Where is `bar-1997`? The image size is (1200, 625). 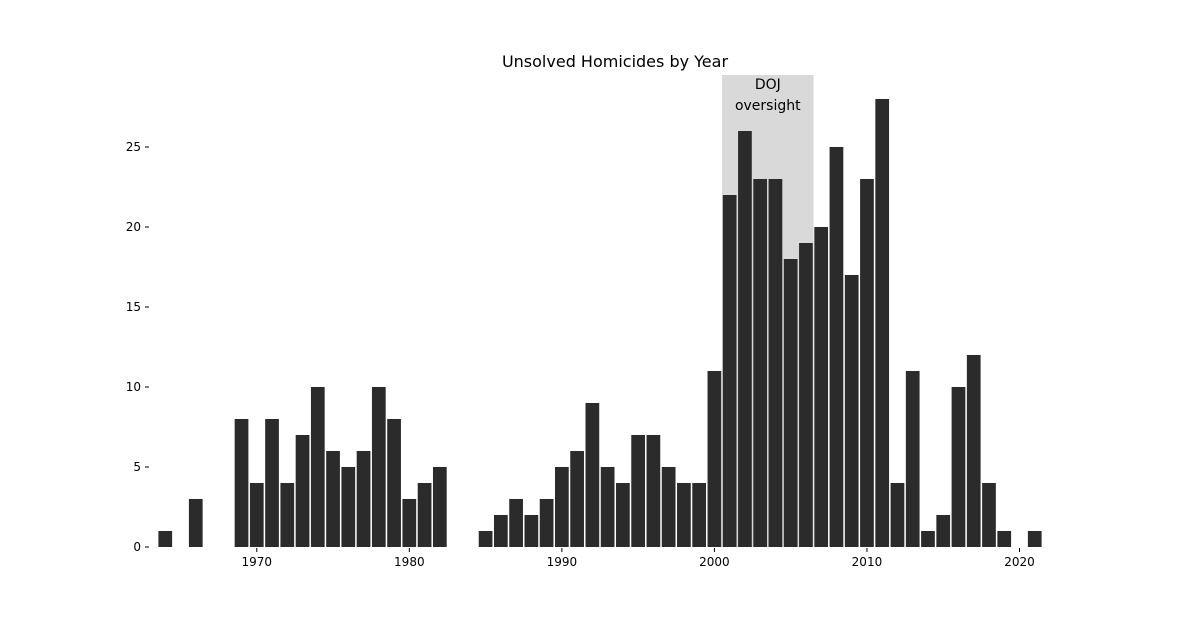 bar-1997 is located at coordinates (668, 507).